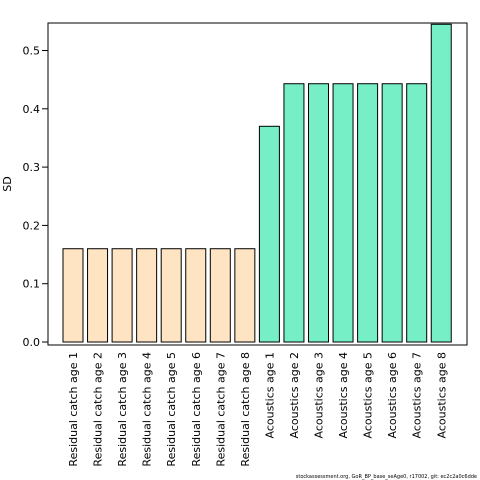 The image size is (480, 480). I want to click on x-tick-label-5: Residual catch age 5, so click(171, 409).